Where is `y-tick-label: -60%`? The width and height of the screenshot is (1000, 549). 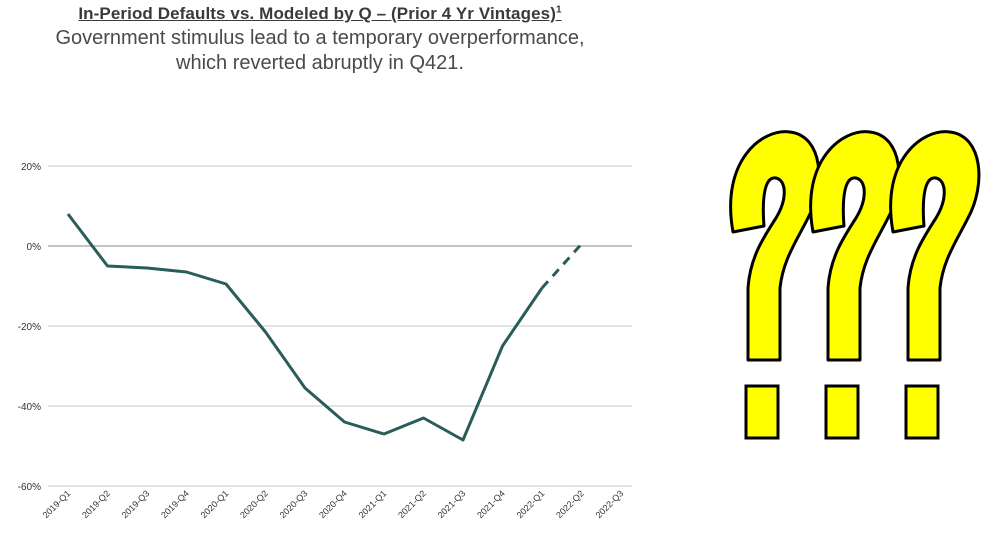
y-tick-label: -60% is located at coordinates (29, 487).